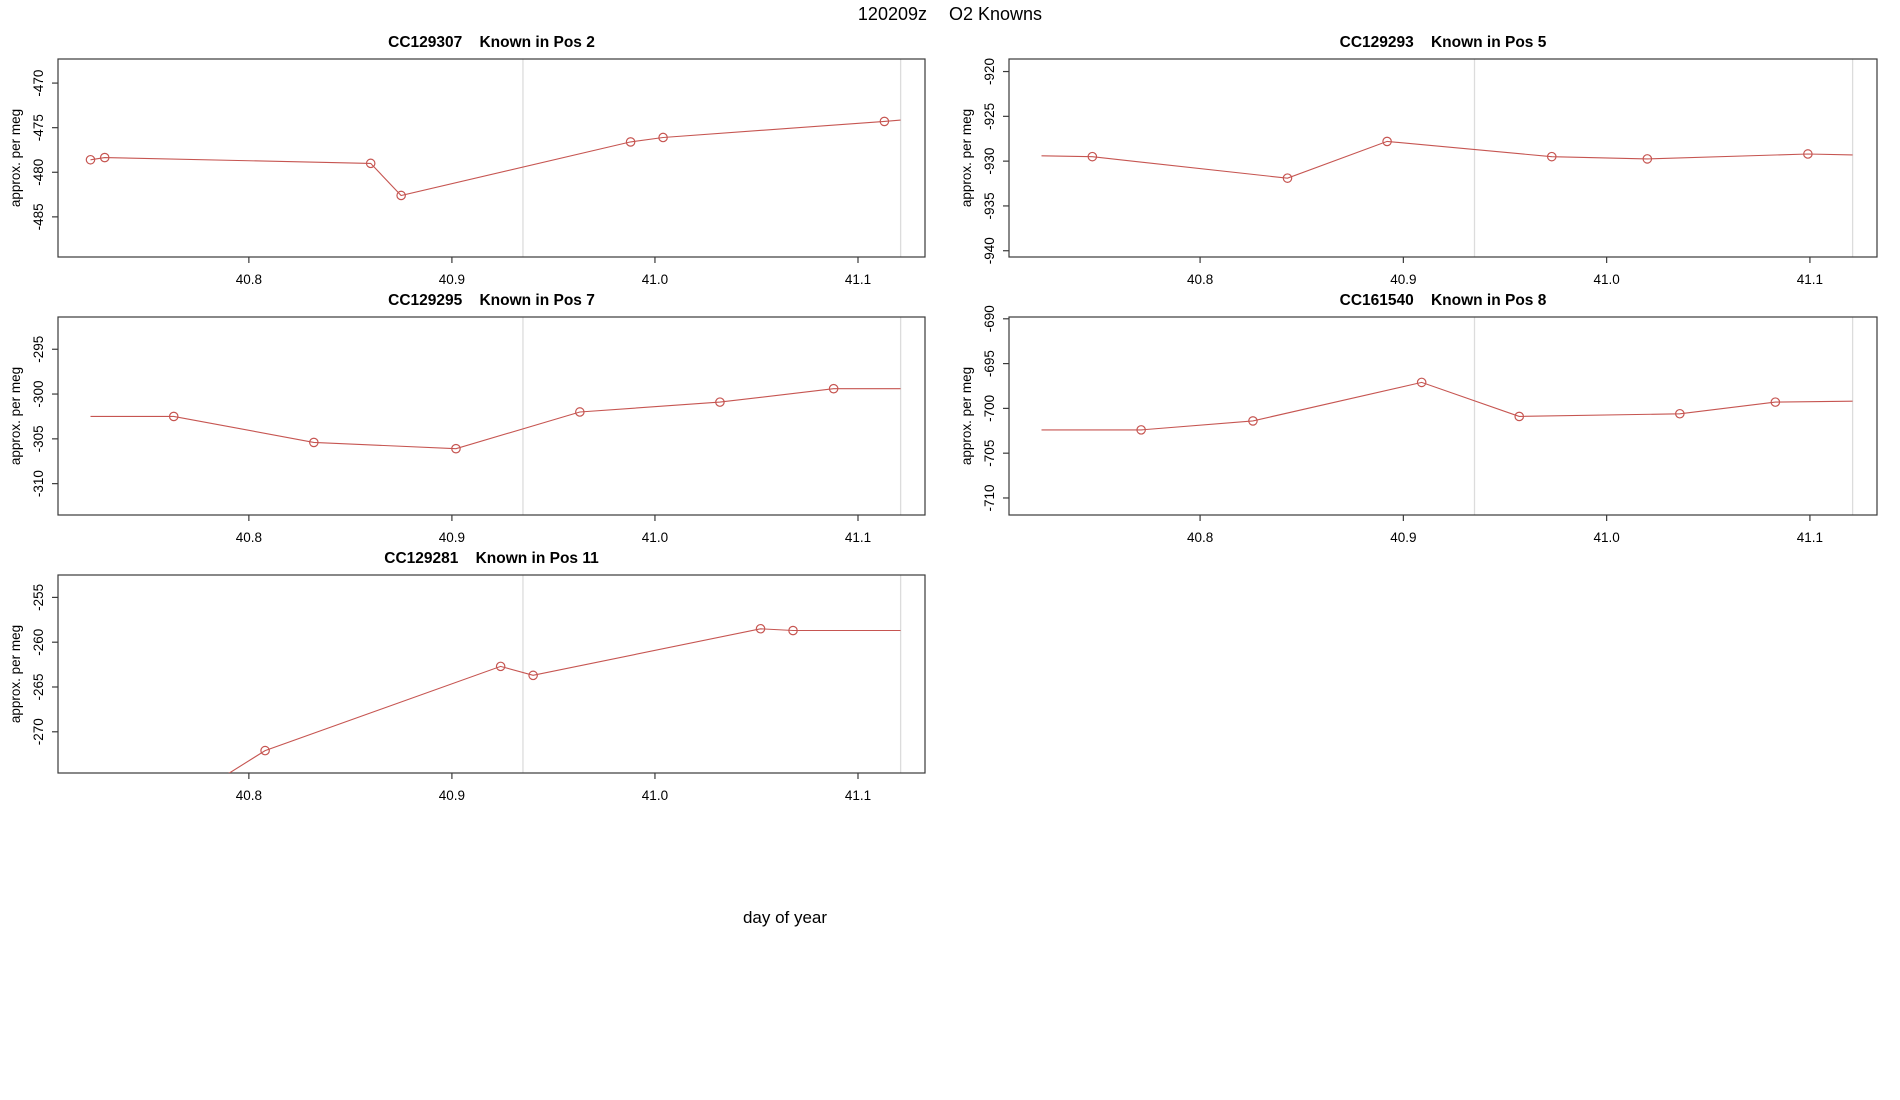  Describe the element at coordinates (38, 394) in the screenshot. I see `y-tick-label: -300` at that location.